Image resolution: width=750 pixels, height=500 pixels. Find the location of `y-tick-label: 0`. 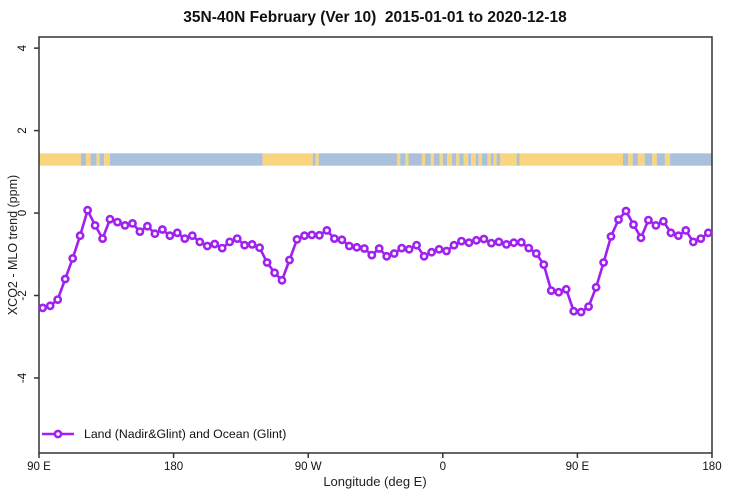

y-tick-label: 0 is located at coordinates (23, 213).